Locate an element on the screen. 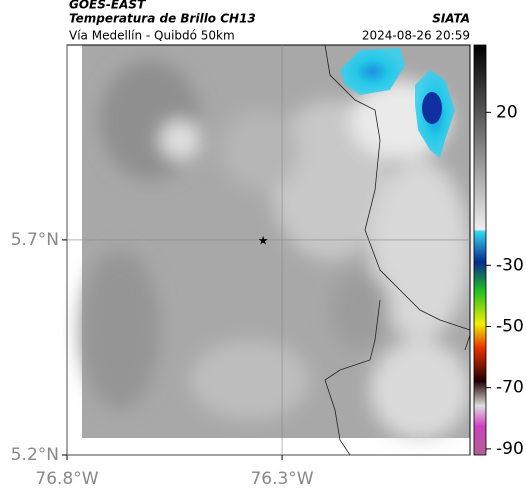 The image size is (526, 495). satellite: GOES-EAST is located at coordinates (107, 6).